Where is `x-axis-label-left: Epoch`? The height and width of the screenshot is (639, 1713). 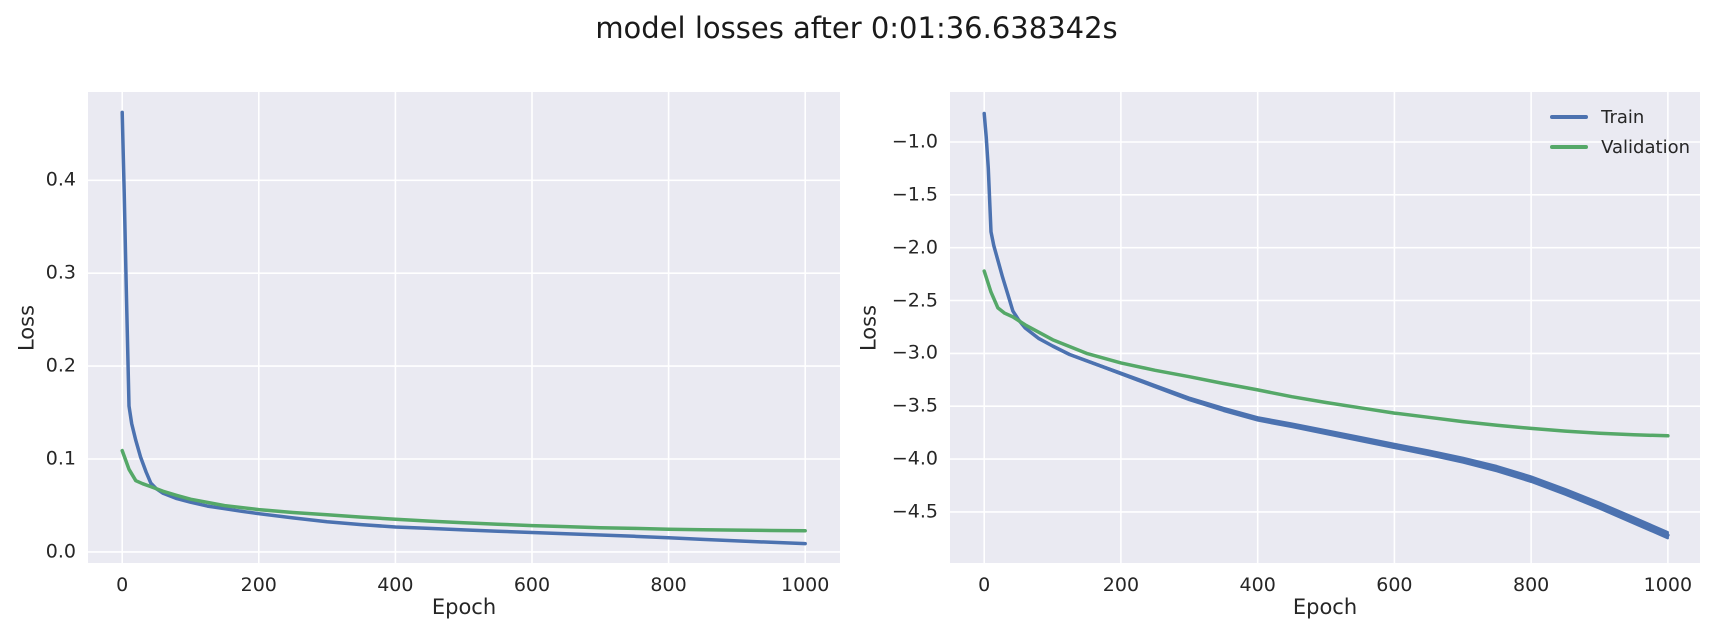 x-axis-label-left: Epoch is located at coordinates (464, 607).